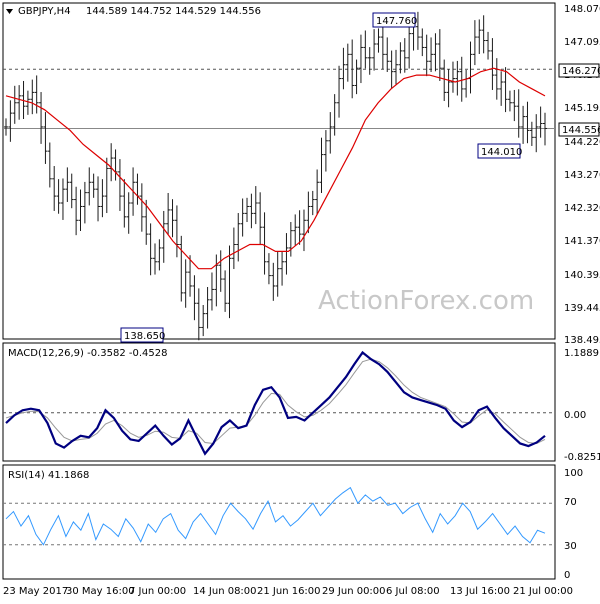  What do you see at coordinates (582, 142) in the screenshot?
I see `price-tick: 144.220` at bounding box center [582, 142].